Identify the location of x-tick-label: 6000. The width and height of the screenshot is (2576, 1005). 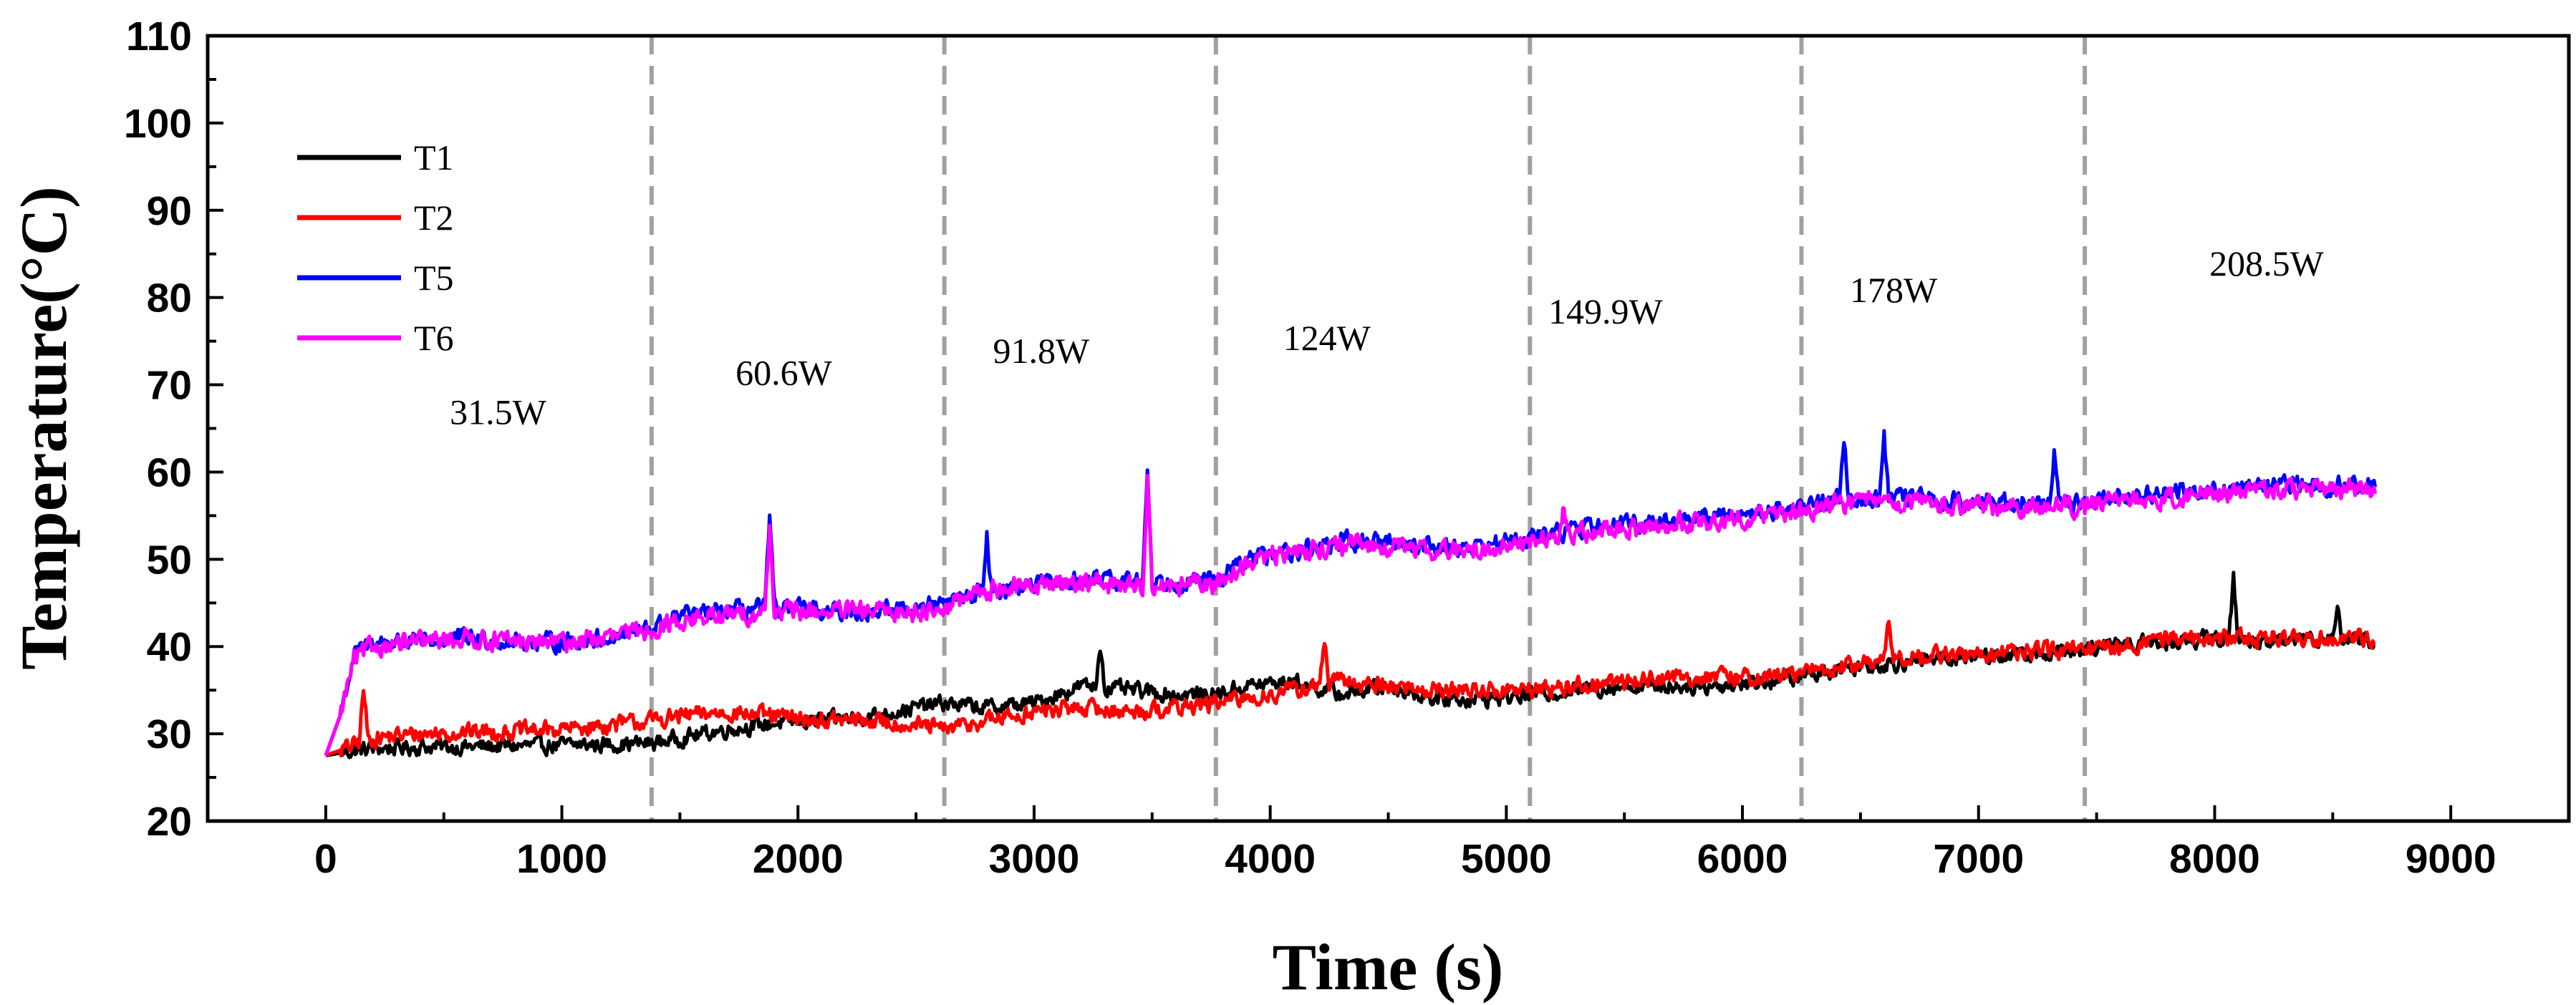
(1742, 859).